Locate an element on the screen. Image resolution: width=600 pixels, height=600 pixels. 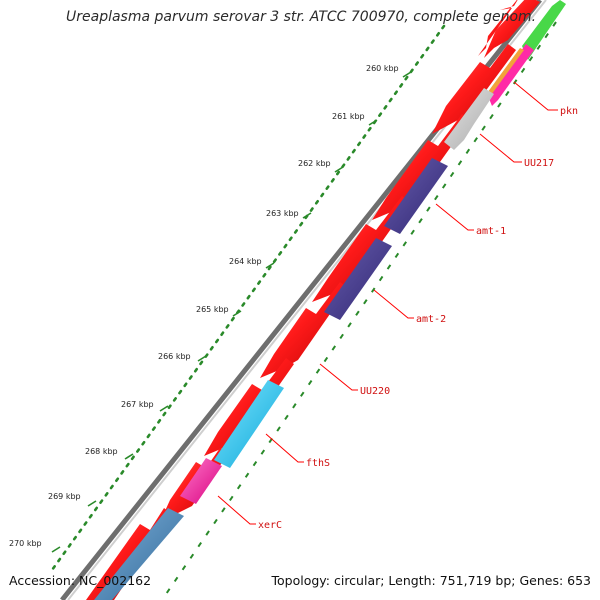
ruler-tick-label: 267 kbp is located at coordinates (137, 404).